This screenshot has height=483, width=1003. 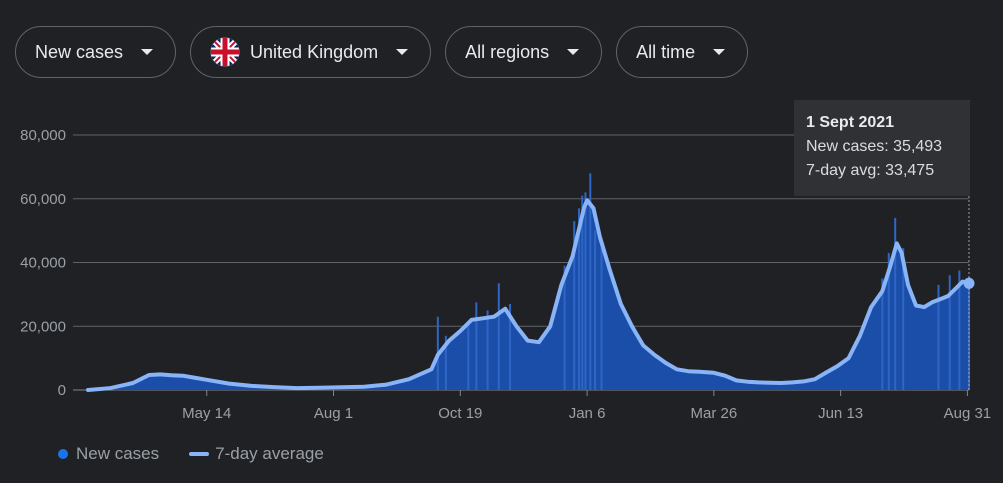 What do you see at coordinates (62, 390) in the screenshot?
I see `y-tick-label: 0` at bounding box center [62, 390].